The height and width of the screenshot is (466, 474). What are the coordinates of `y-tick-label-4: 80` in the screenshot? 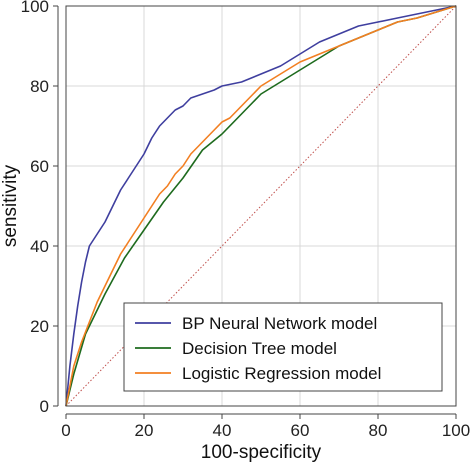 It's located at (39, 86).